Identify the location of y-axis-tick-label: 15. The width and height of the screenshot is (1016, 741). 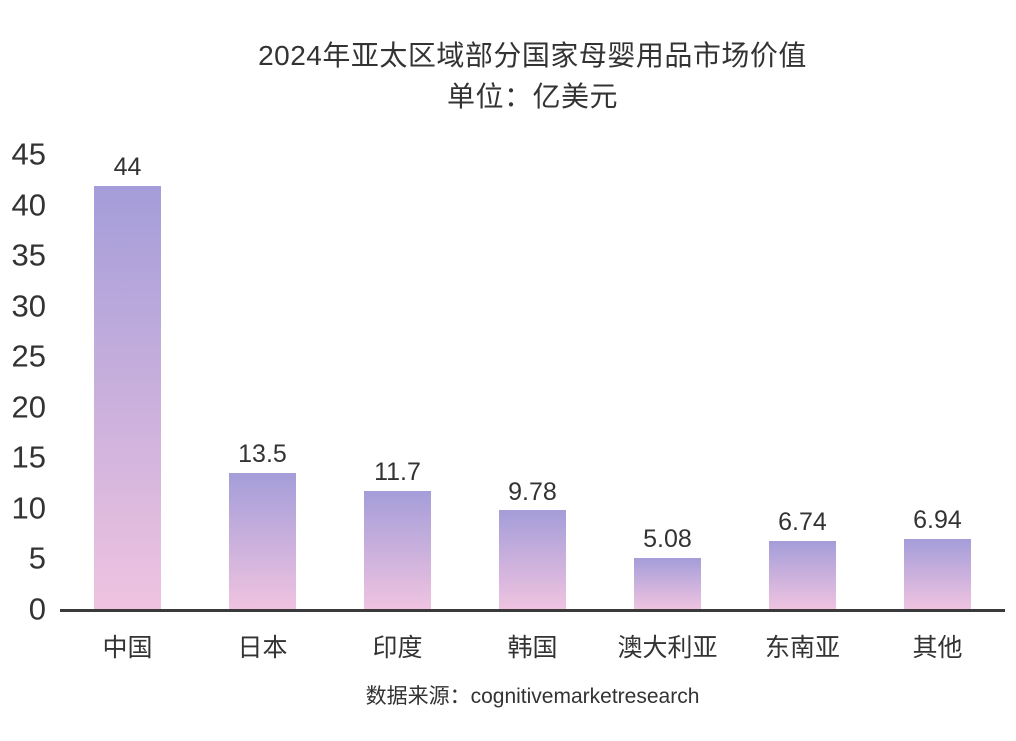
(28, 457).